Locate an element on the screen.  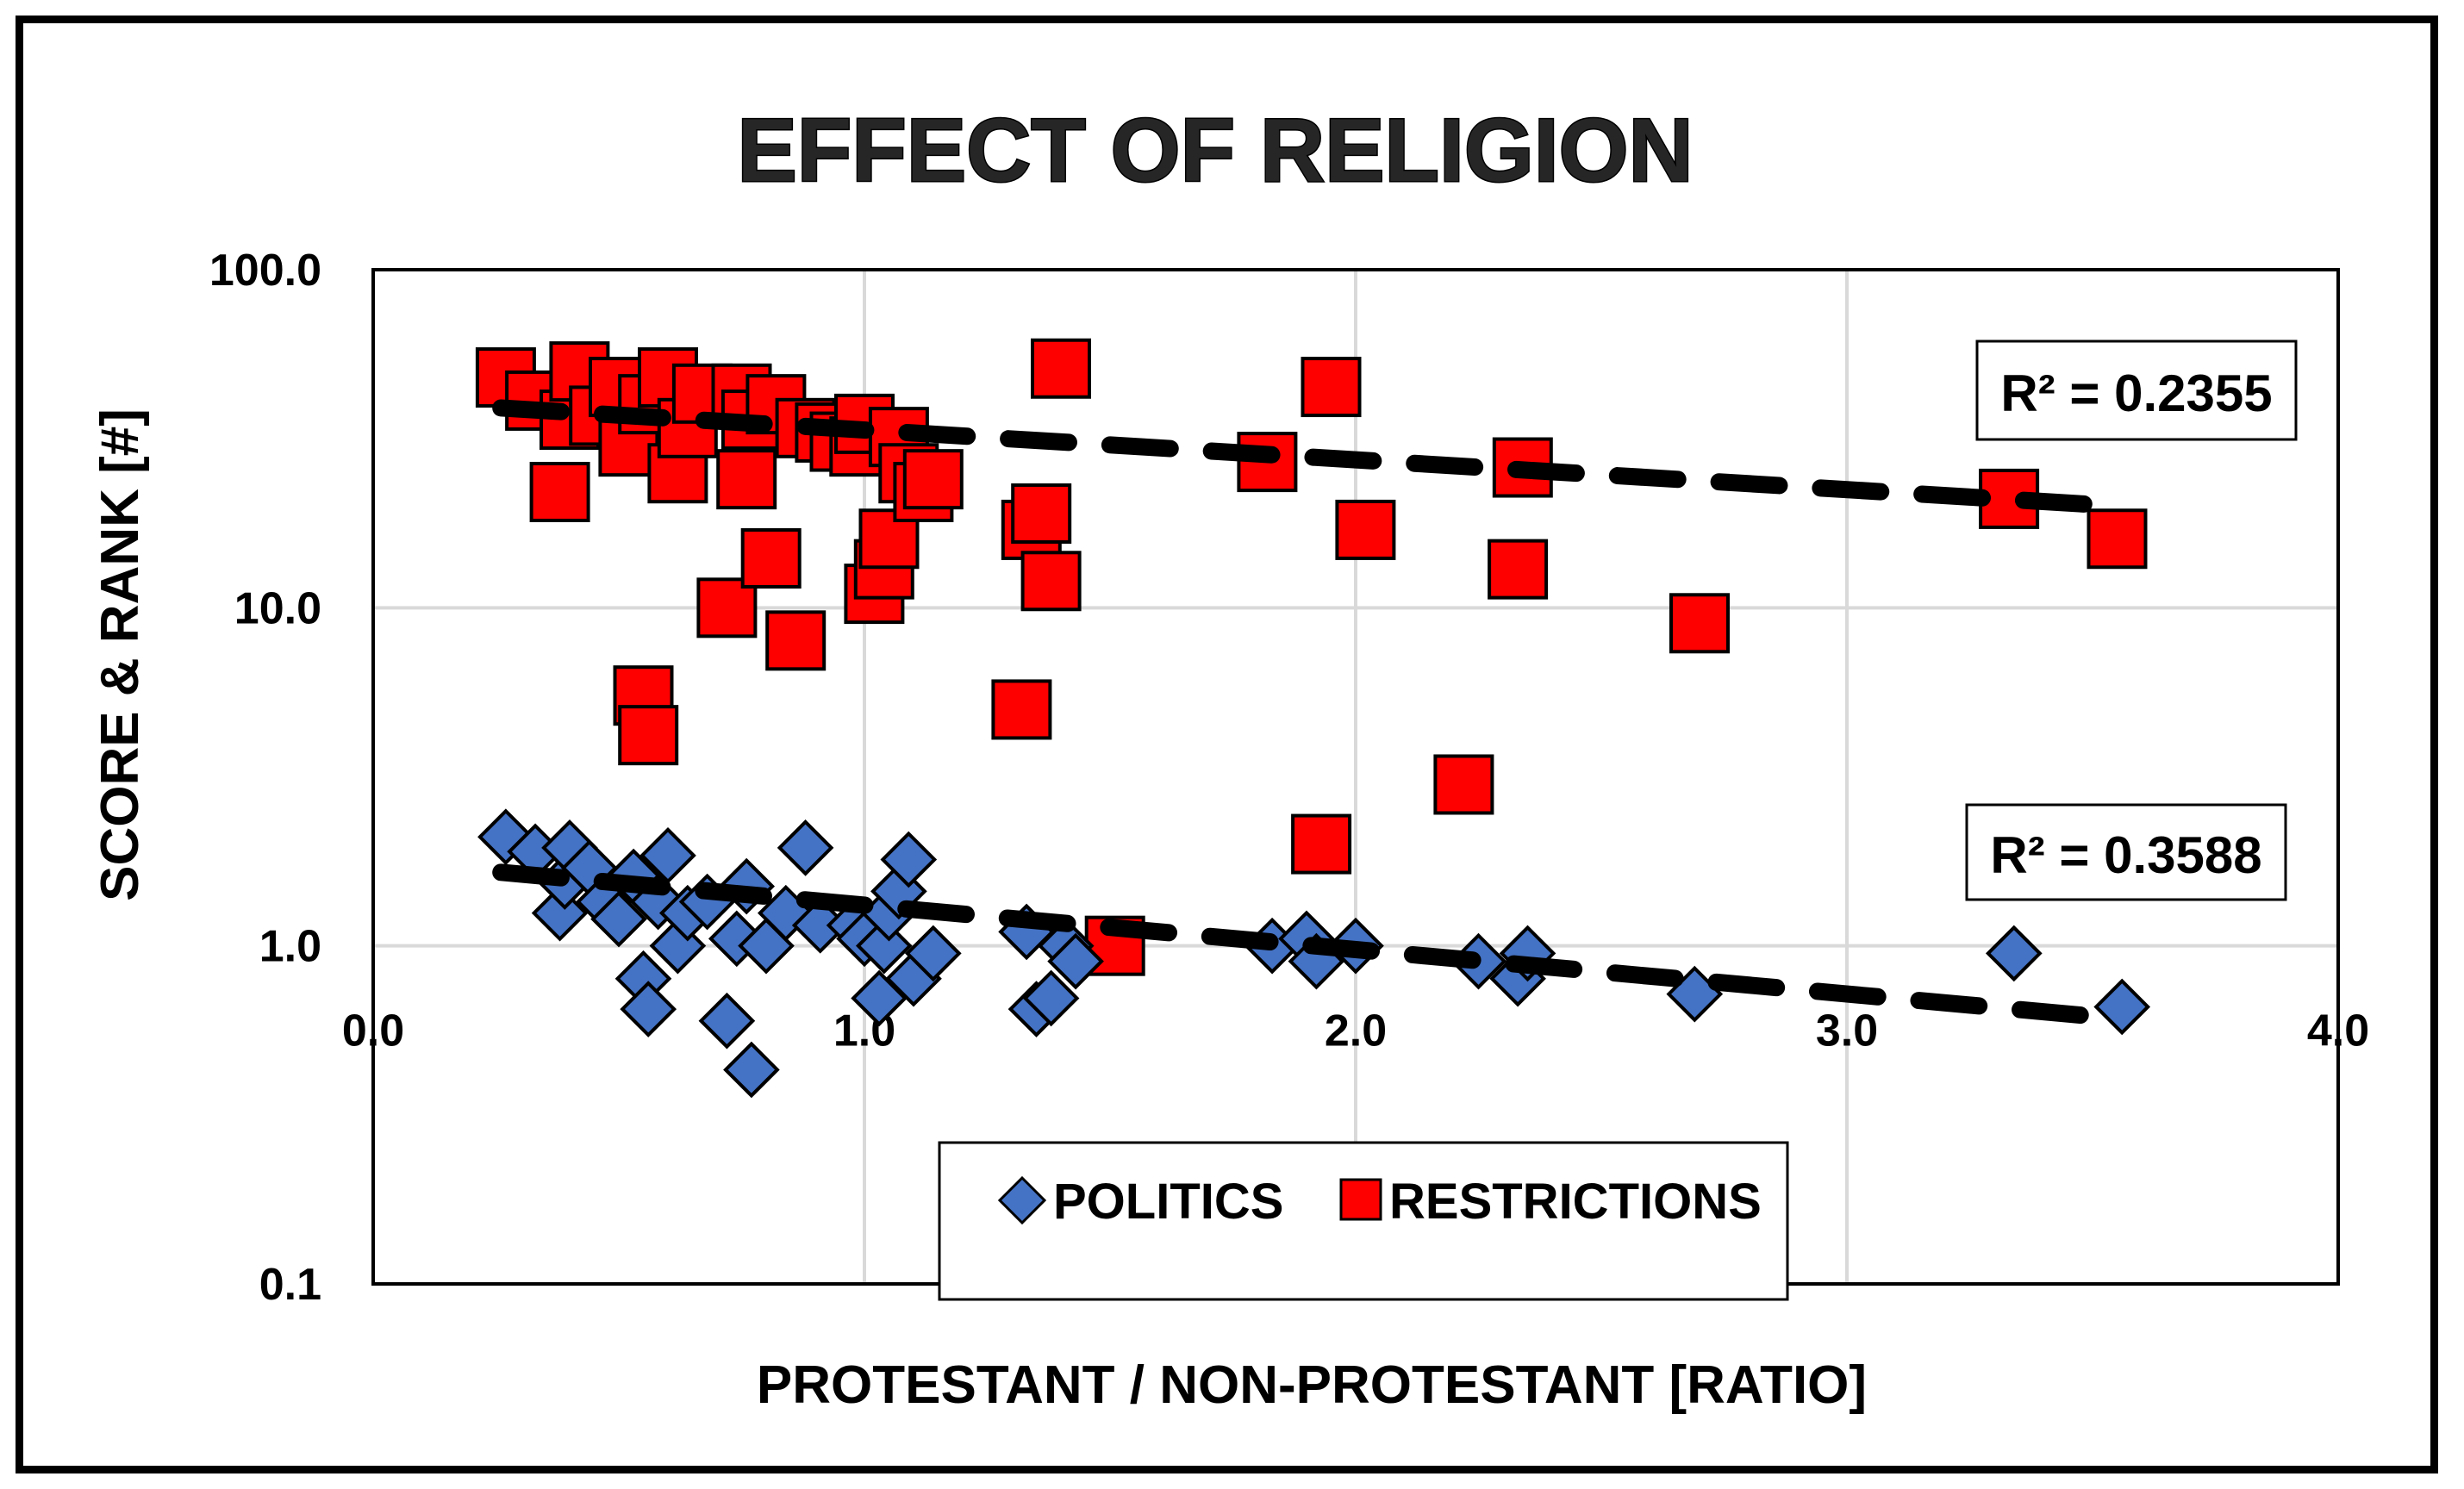
y-tick-label: 10.0 is located at coordinates (277, 608).